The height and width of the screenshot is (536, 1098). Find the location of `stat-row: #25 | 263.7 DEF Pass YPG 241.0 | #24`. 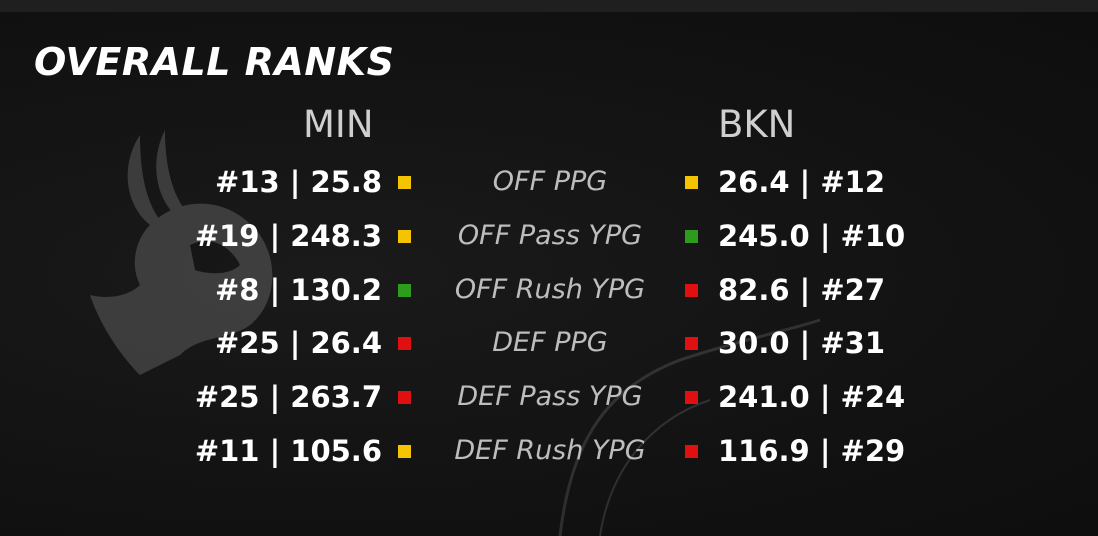

stat-row: #25 | 263.7 DEF Pass YPG 241.0 | #24 is located at coordinates (549, 397).